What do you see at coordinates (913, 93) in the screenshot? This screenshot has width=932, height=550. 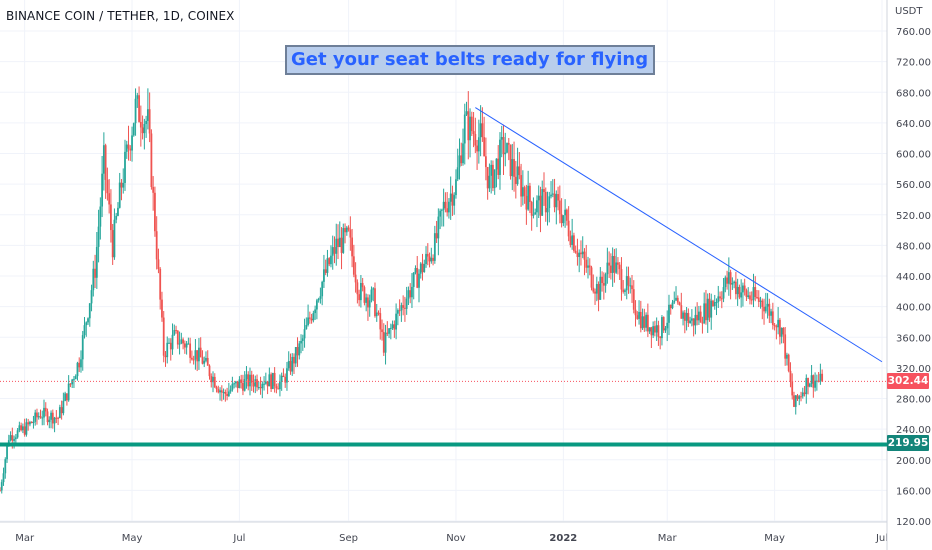 I see `y-tick-label: 680.00` at bounding box center [913, 93].